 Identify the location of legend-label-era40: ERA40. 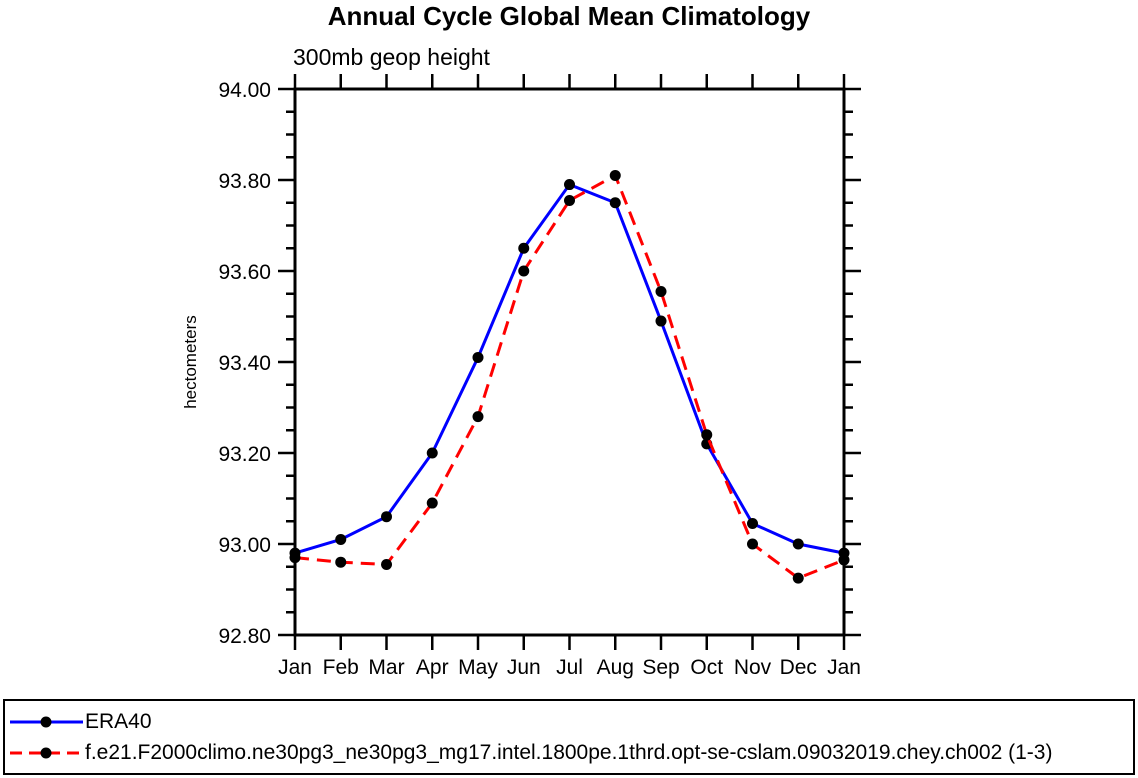
(118, 721).